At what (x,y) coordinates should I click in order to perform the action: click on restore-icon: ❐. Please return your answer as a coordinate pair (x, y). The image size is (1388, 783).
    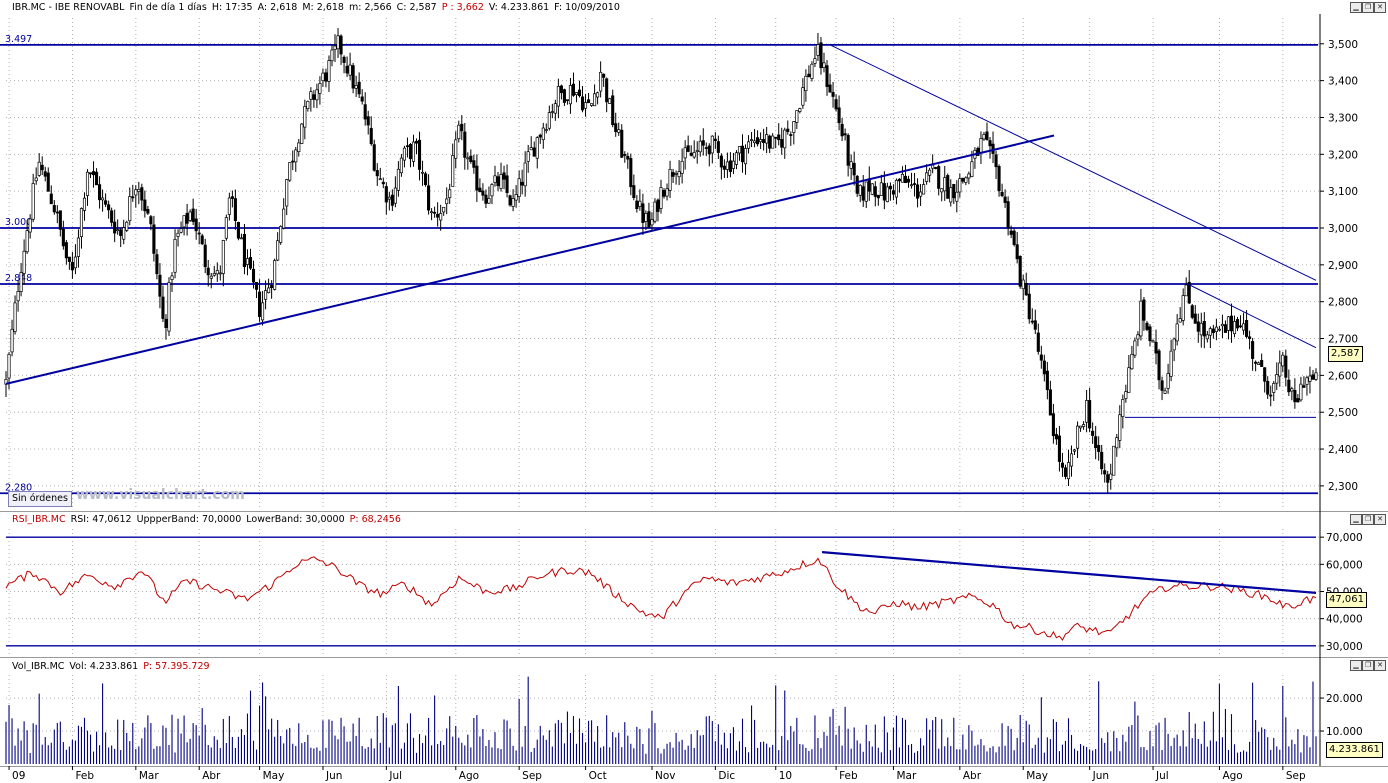
    Looking at the image, I should click on (1368, 7).